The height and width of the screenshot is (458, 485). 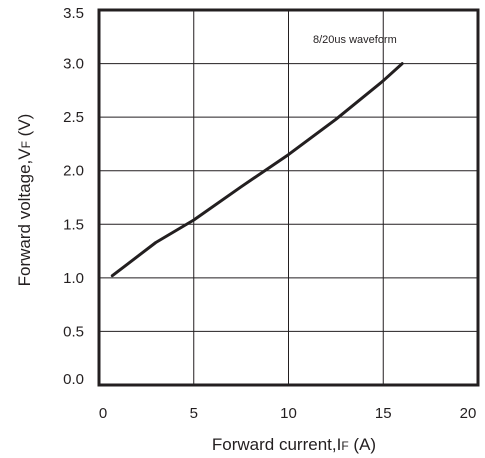 What do you see at coordinates (194, 413) in the screenshot?
I see `x-tick-label: 5` at bounding box center [194, 413].